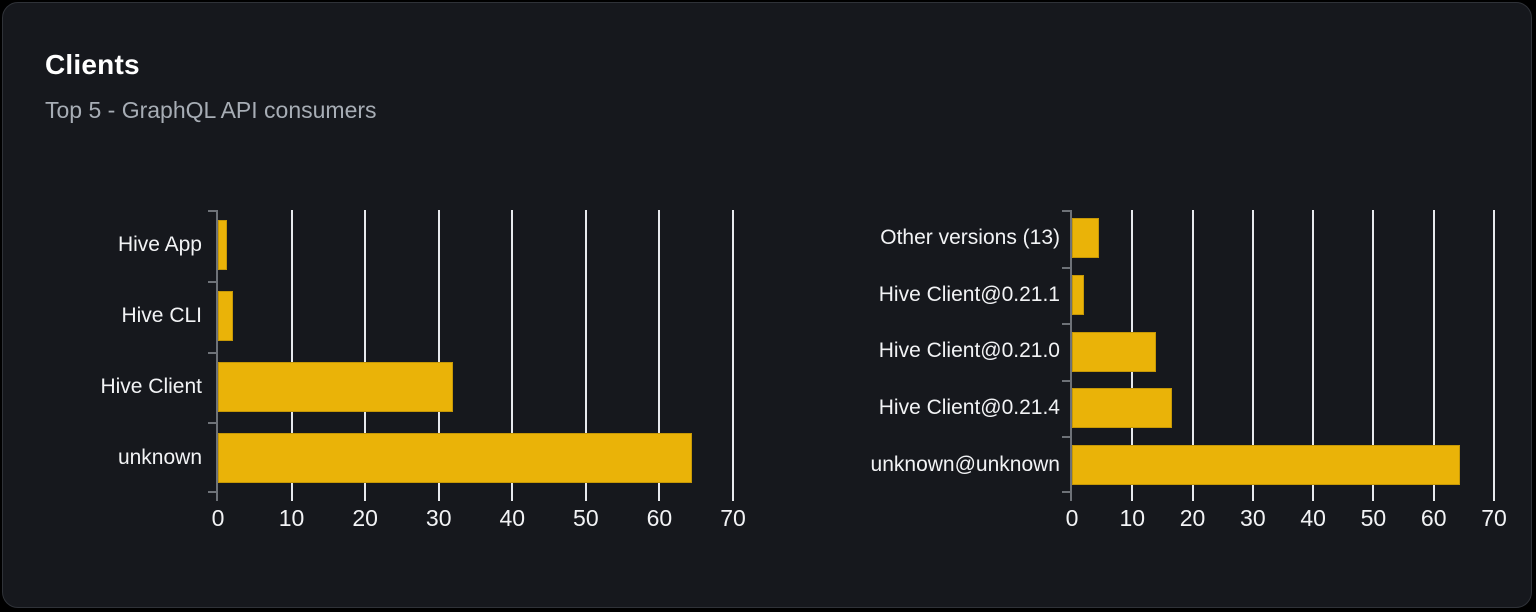 The width and height of the screenshot is (1536, 612). I want to click on bar-hive-client, so click(336, 386).